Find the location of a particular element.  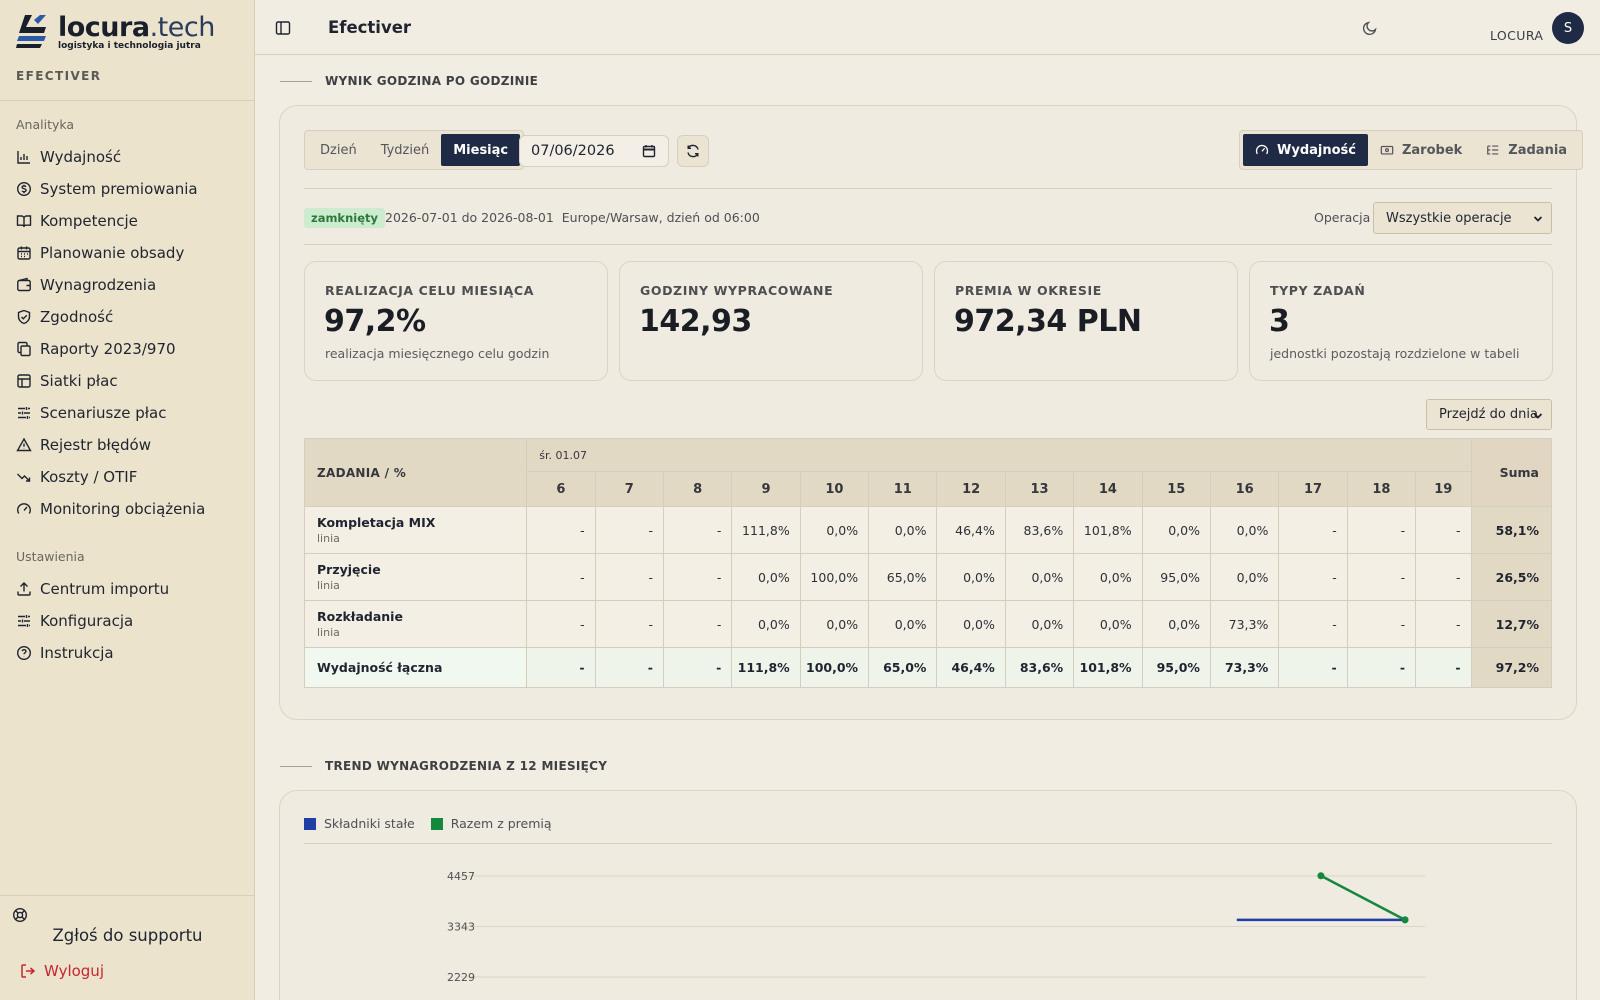

page-title: Efectiver is located at coordinates (370, 27).